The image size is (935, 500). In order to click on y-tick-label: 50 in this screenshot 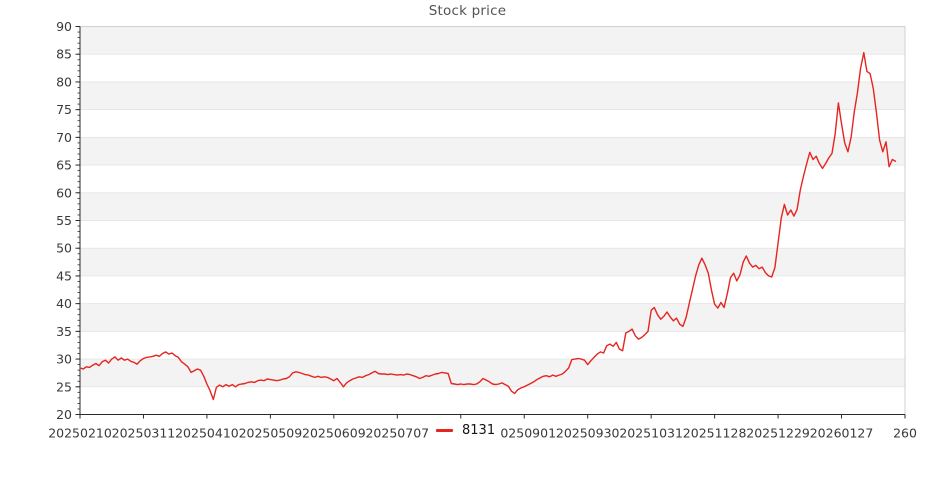, I will do `click(64, 248)`.